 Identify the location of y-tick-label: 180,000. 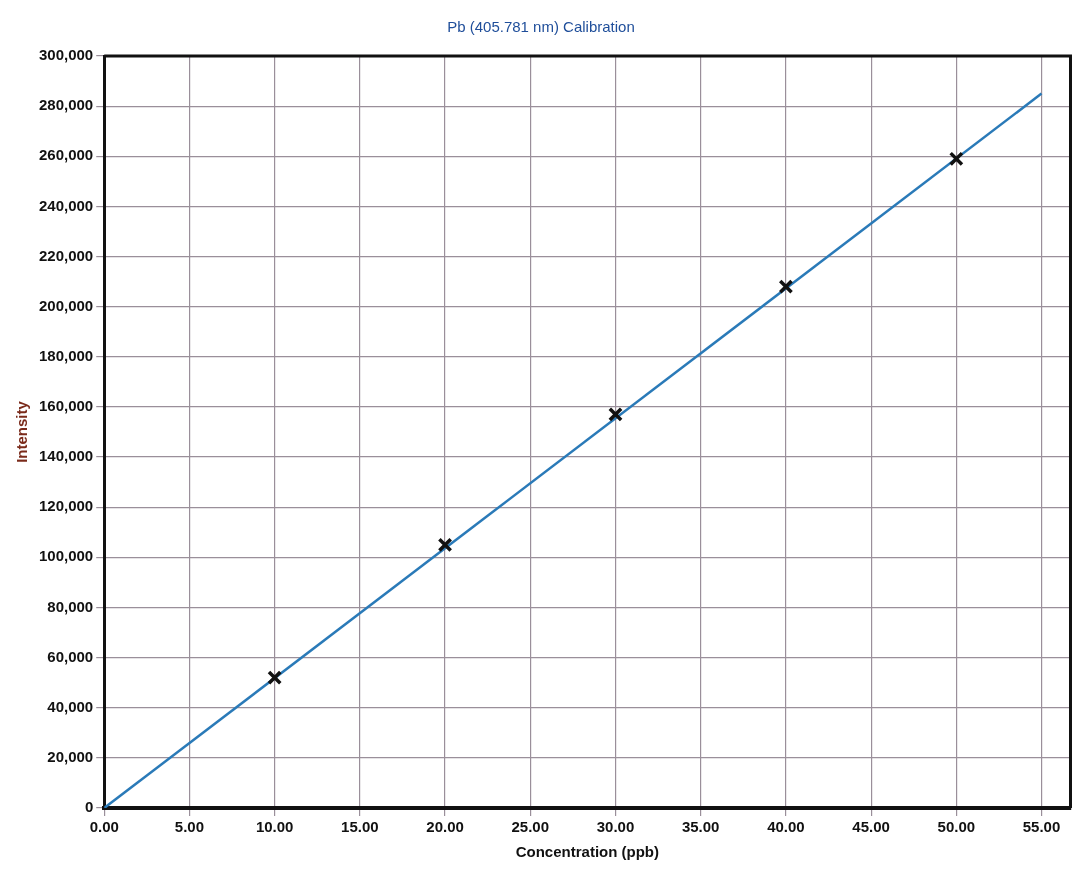
(66, 355).